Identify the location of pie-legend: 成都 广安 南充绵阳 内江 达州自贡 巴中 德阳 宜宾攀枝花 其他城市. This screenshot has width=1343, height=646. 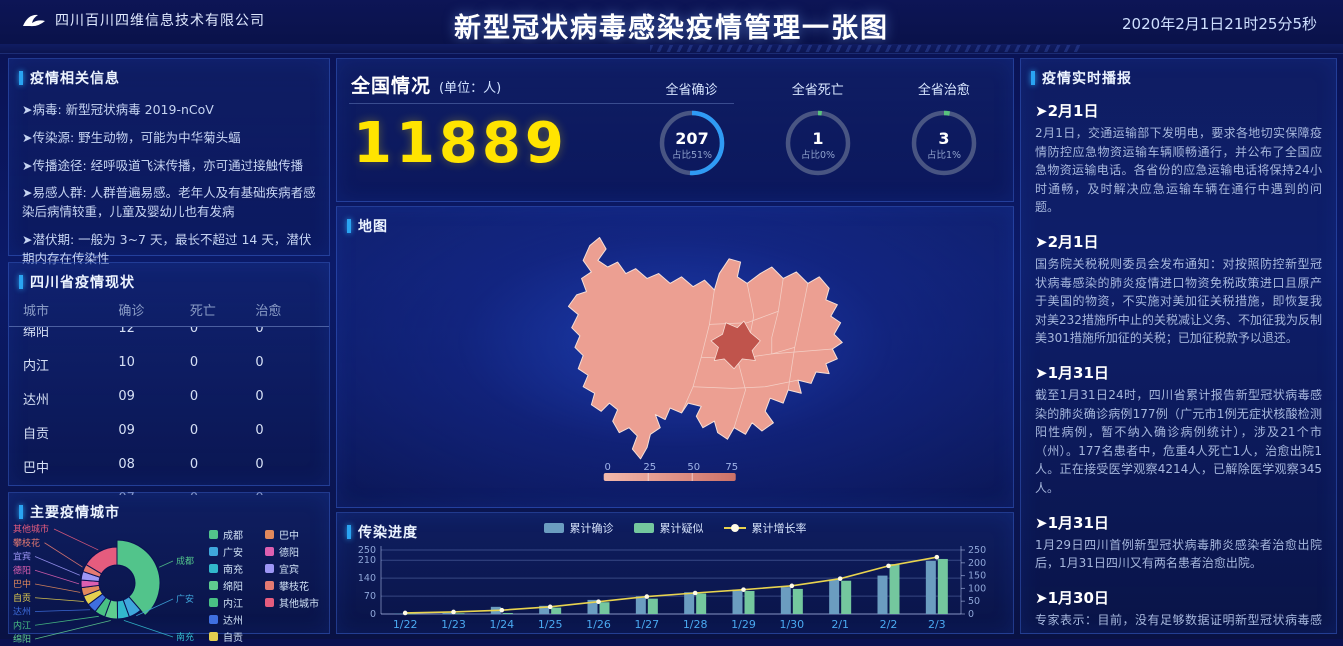
(266, 586).